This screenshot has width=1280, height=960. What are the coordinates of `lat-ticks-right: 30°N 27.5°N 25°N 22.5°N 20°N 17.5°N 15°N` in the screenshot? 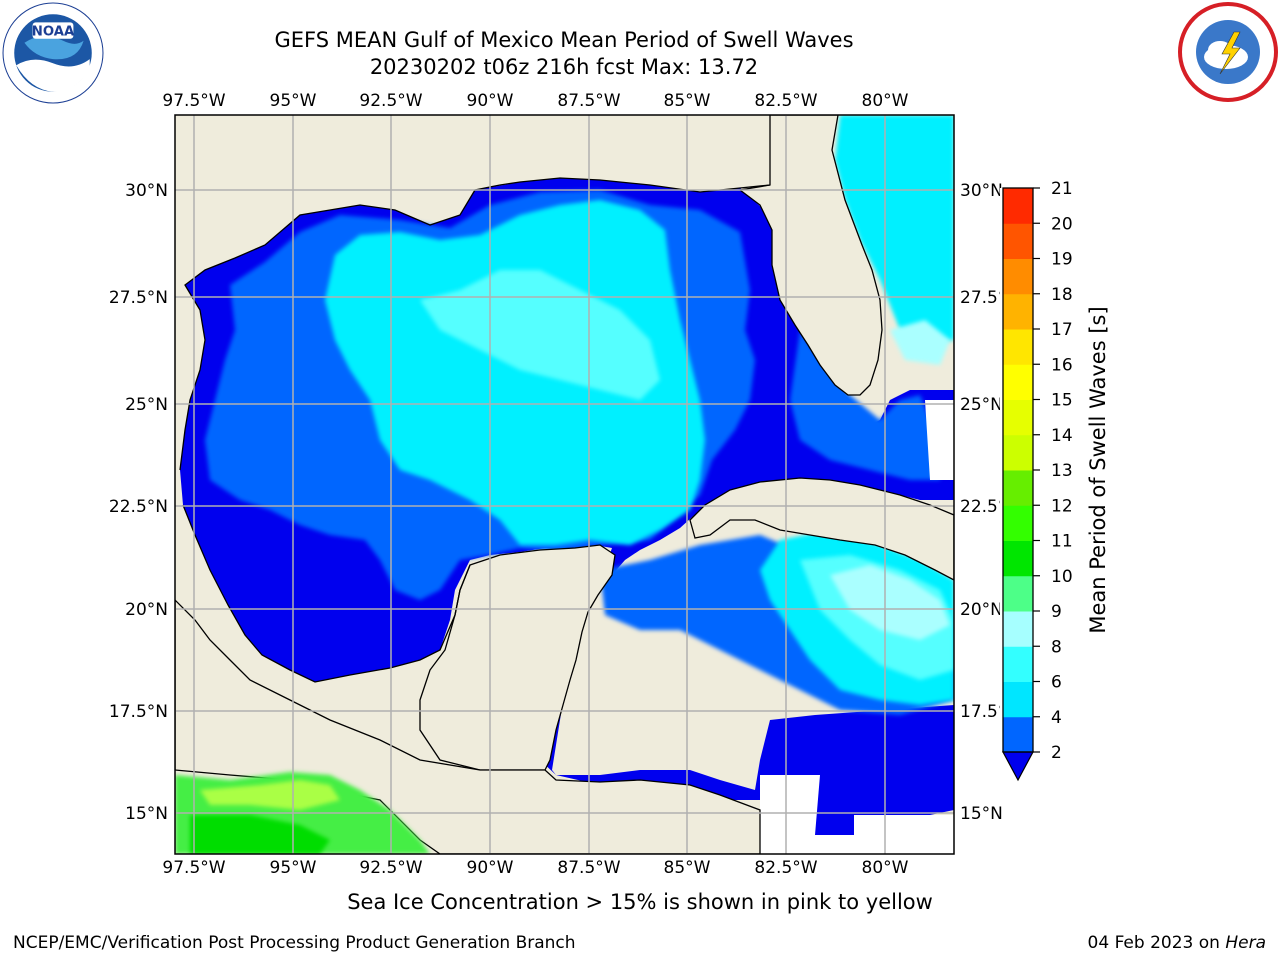 It's located at (989, 502).